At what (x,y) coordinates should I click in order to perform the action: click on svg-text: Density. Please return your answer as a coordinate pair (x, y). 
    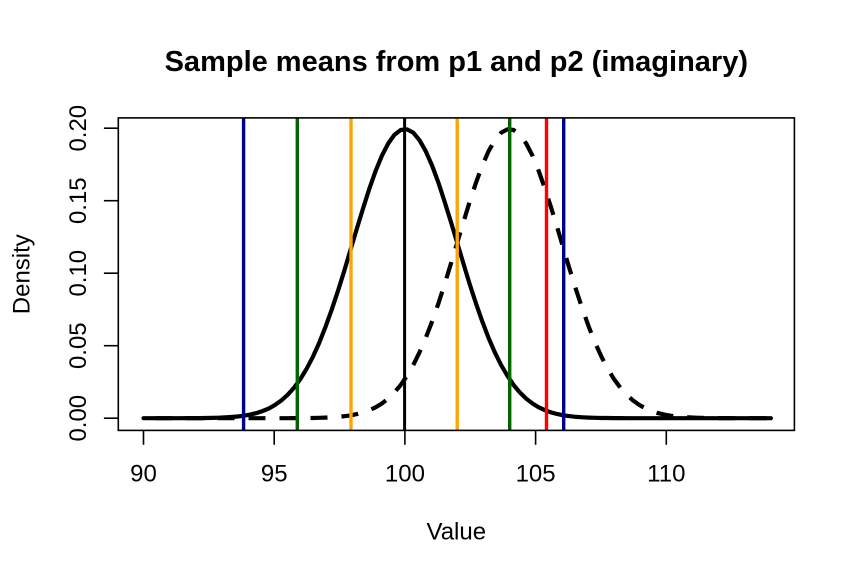
    Looking at the image, I should click on (21, 274).